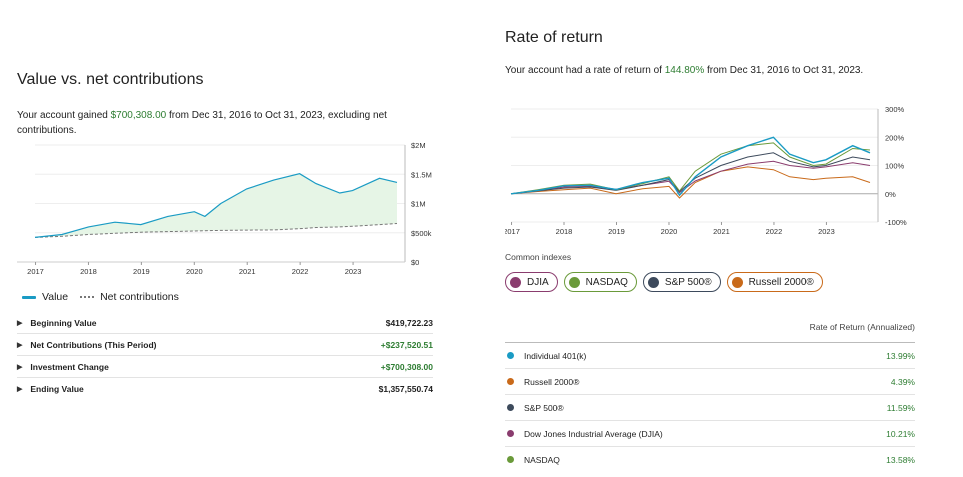  Describe the element at coordinates (653, 282) in the screenshot. I see `sp500-toggle-dot` at that location.